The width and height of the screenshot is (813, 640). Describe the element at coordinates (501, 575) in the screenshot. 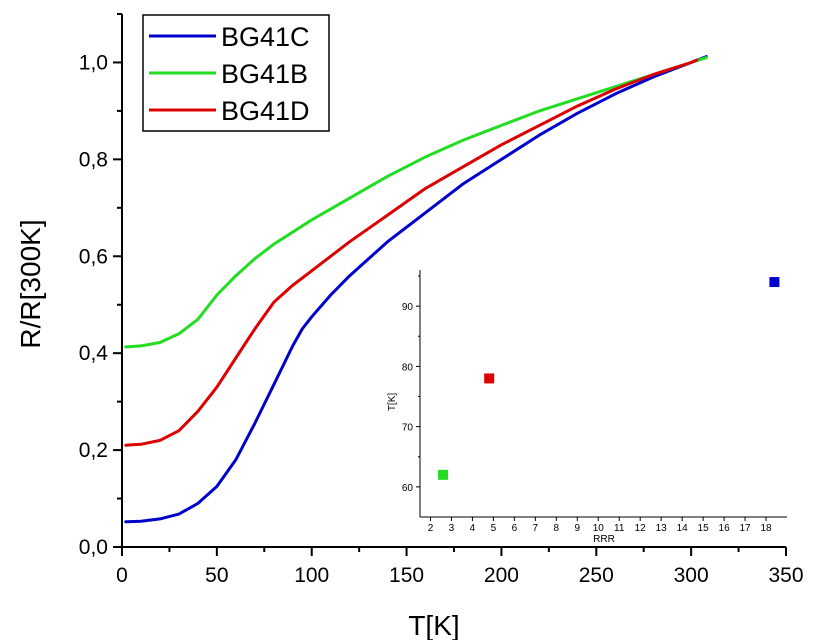

I see `x-tick-label: 200` at that location.